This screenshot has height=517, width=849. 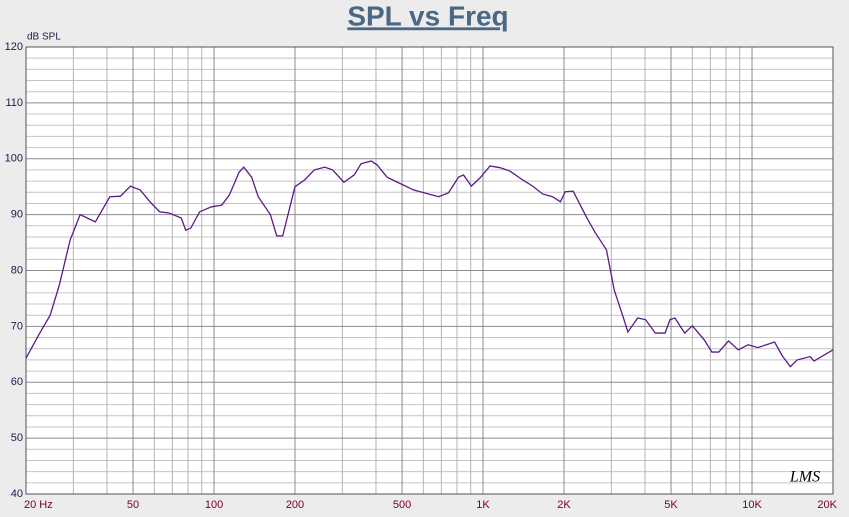 I want to click on x-tick-label: 200, so click(x=295, y=505).